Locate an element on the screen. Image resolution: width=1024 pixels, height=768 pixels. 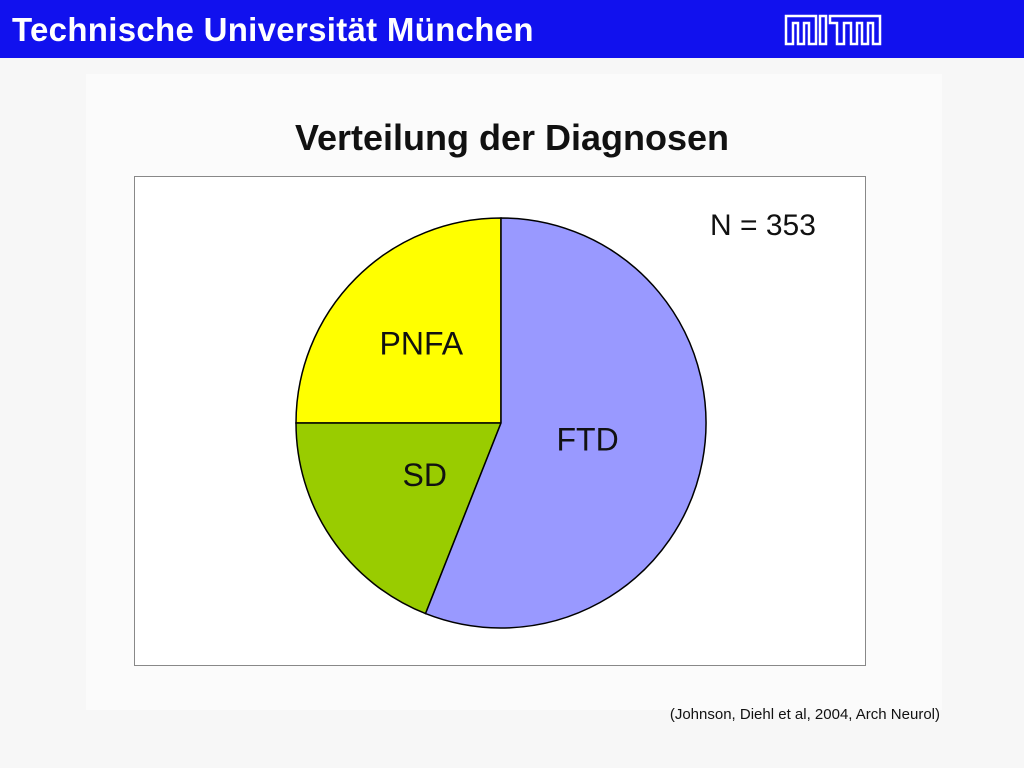
pie-slice-ftd is located at coordinates (565, 423).